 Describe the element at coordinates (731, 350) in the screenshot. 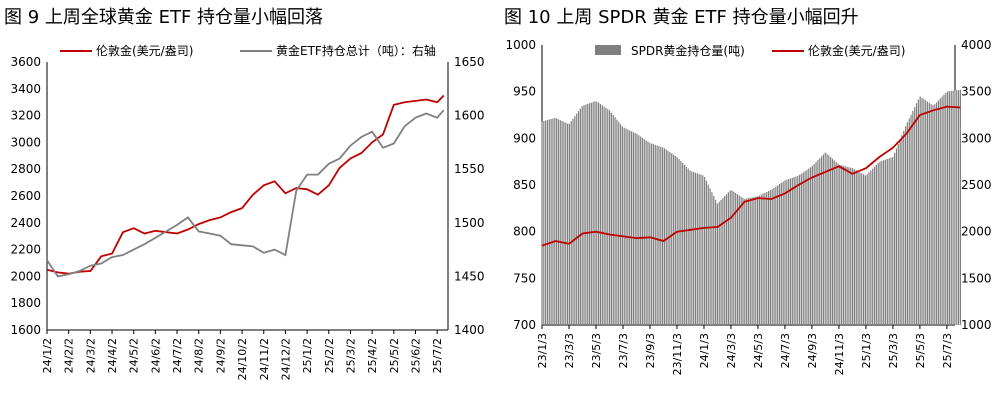

I see `x-tick-label: 24/3/3` at that location.